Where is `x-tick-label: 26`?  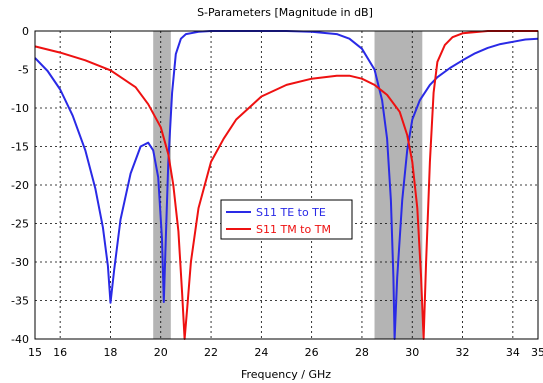
x-tick-label: 26 is located at coordinates (312, 352).